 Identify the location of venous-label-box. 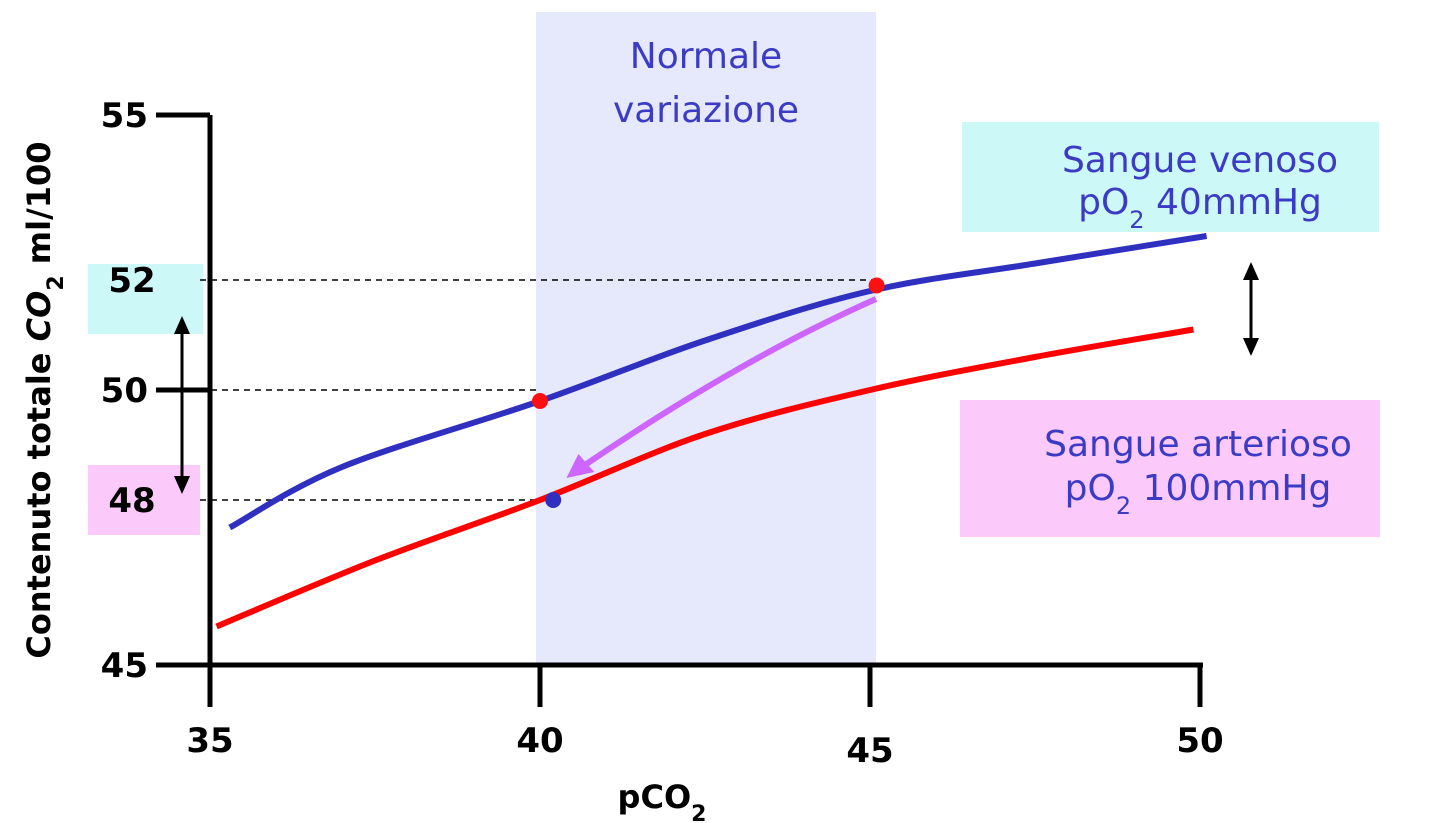
(1170, 177).